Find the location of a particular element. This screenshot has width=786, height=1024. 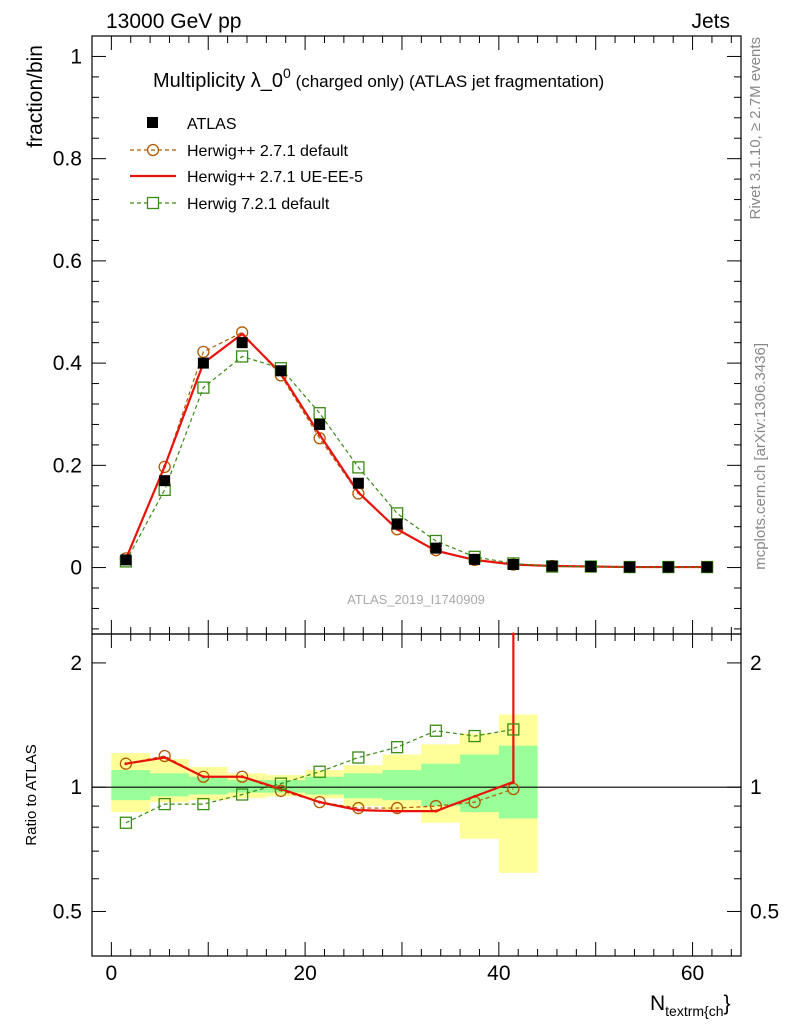

ratio-line-herwig7 is located at coordinates (319, 776).